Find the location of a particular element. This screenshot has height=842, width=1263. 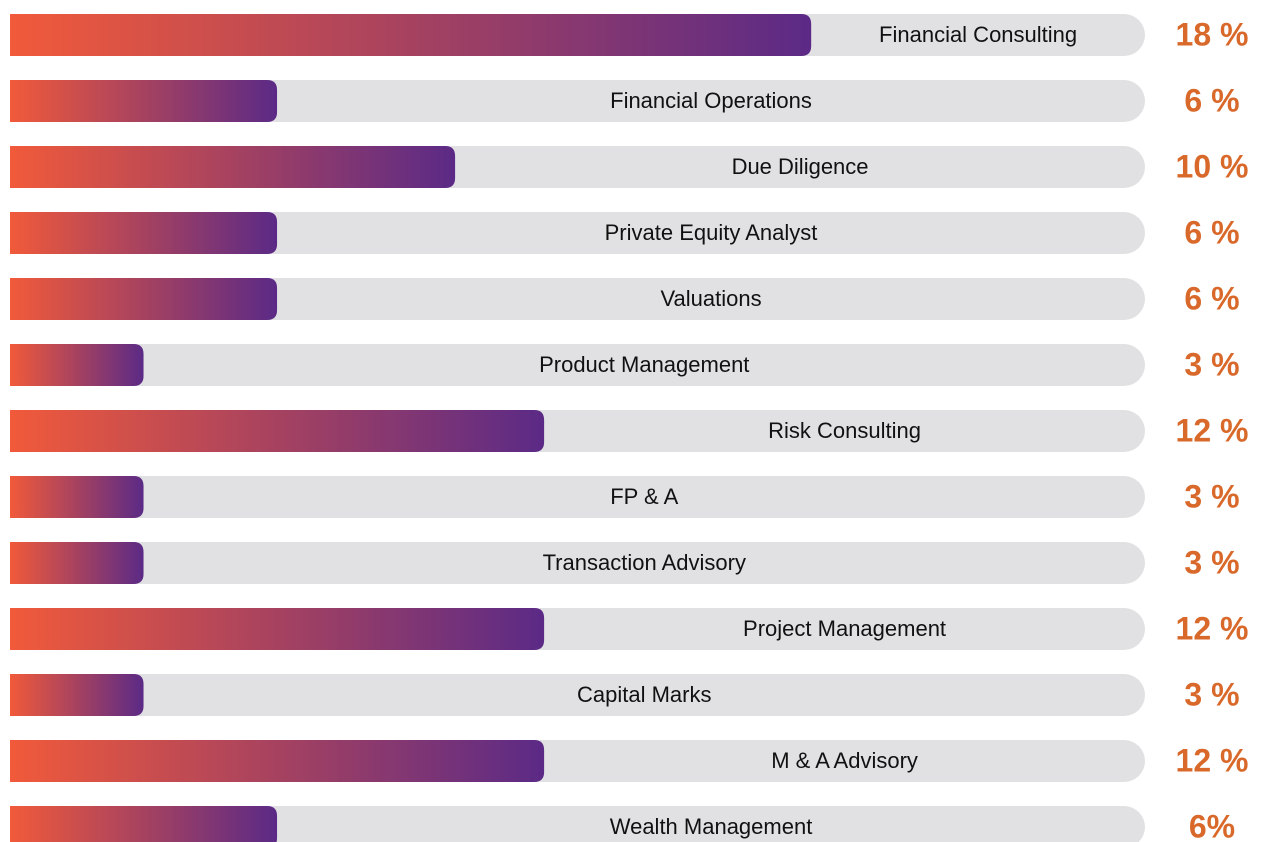

category-label: Project Management is located at coordinates (844, 628).